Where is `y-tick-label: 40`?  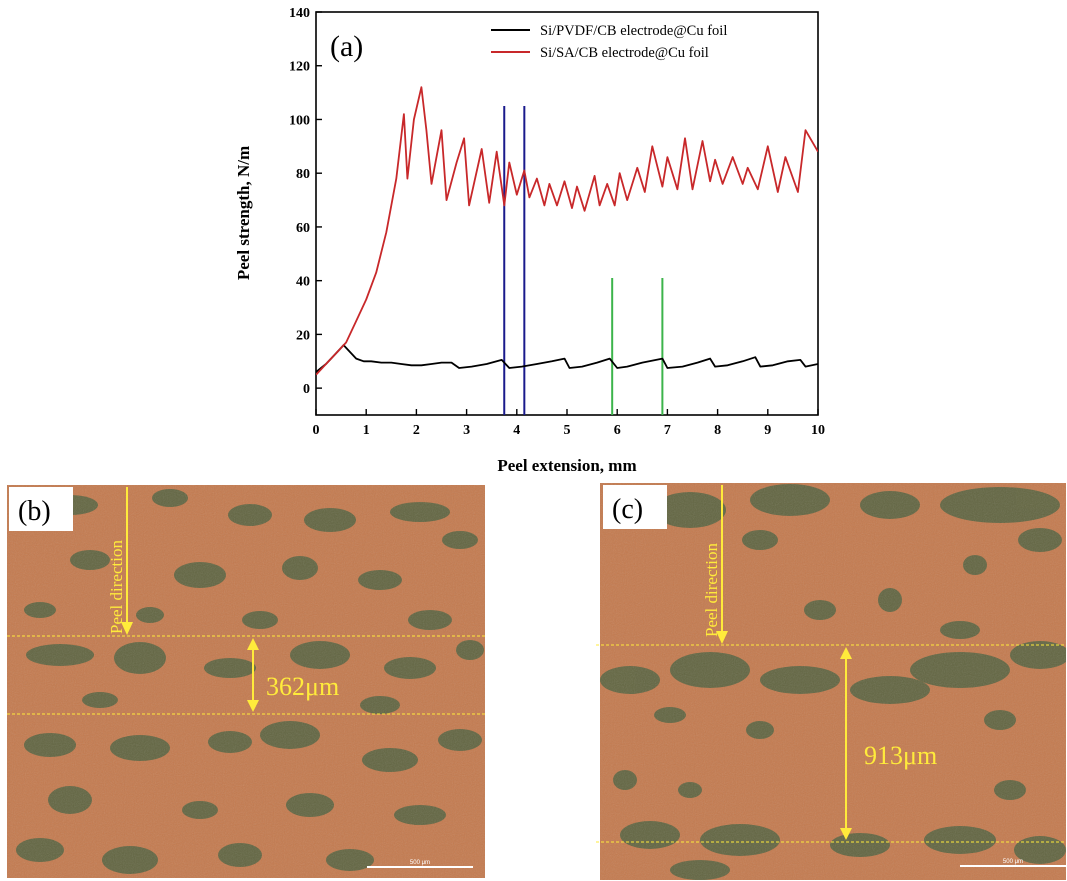 y-tick-label: 40 is located at coordinates (303, 282).